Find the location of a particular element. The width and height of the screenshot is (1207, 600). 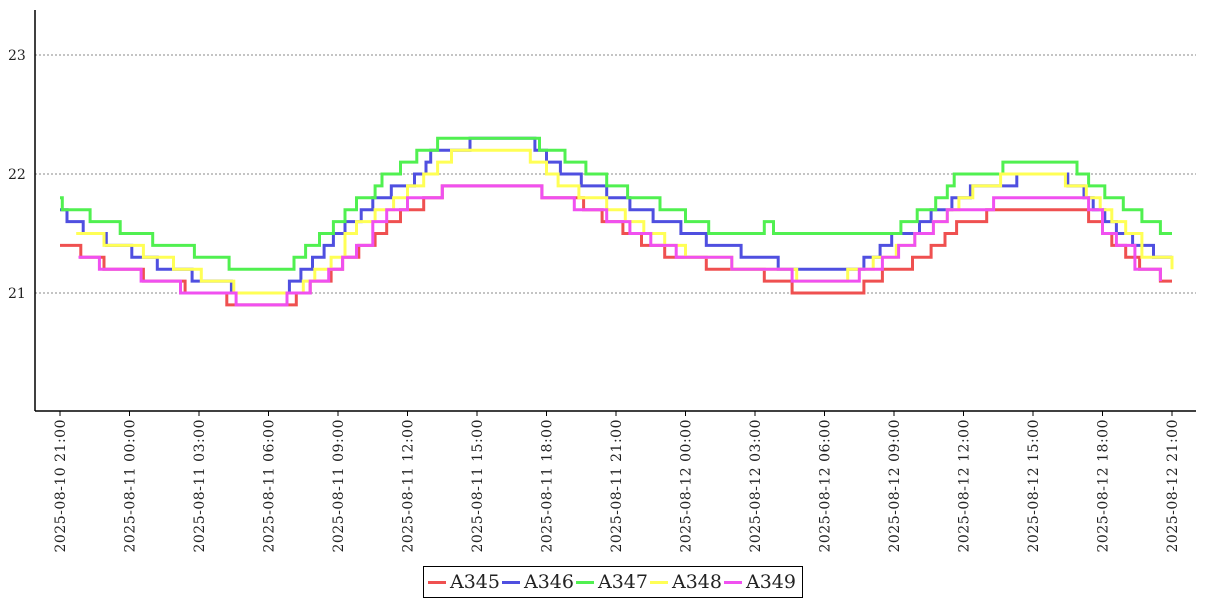

x-tick-label: 2025-08-11 18:00 is located at coordinates (548, 486).